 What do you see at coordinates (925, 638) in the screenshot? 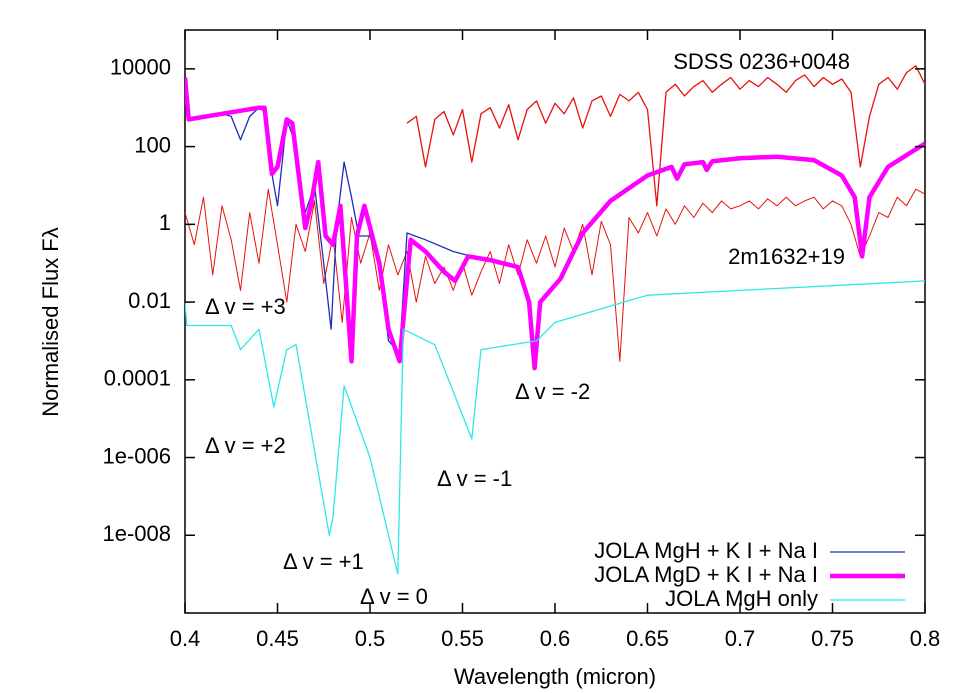
I see `x-tick-label: 0.8` at bounding box center [925, 638].